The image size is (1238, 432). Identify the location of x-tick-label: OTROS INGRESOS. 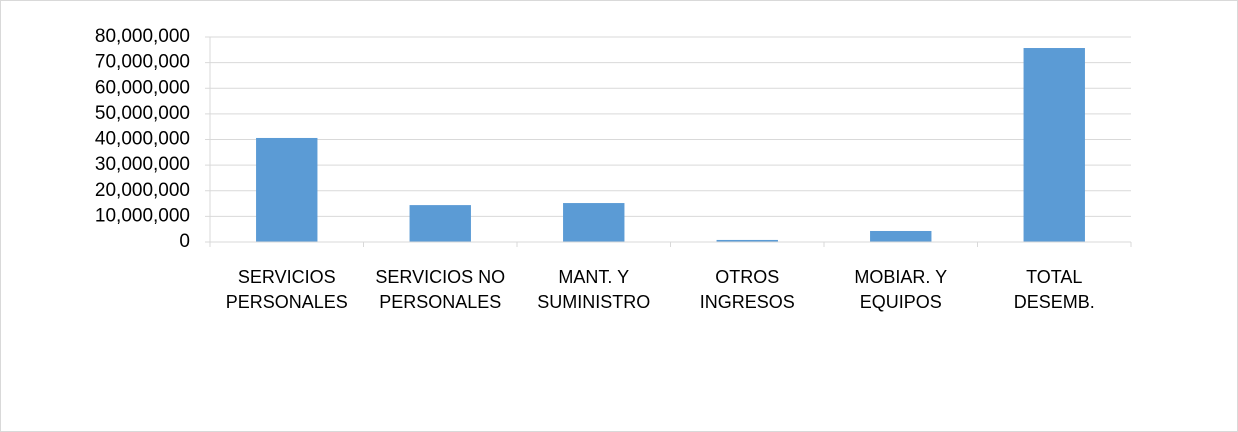
(747, 289).